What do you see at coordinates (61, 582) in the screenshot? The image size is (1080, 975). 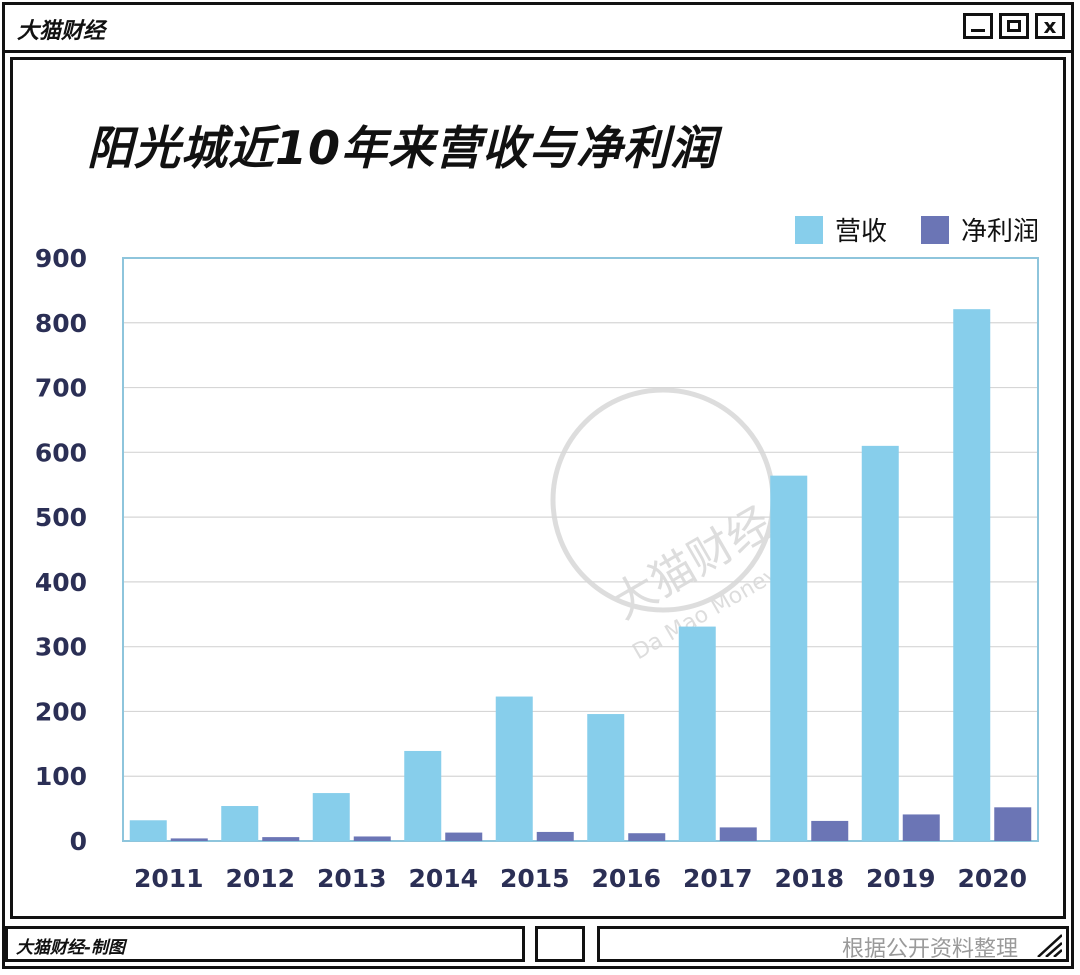 I see `y-tick-label: 400` at bounding box center [61, 582].